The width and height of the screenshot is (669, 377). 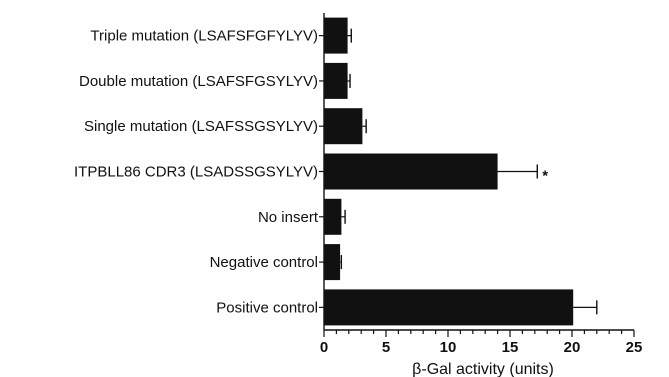 I want to click on category-label: No insert, so click(x=288, y=217).